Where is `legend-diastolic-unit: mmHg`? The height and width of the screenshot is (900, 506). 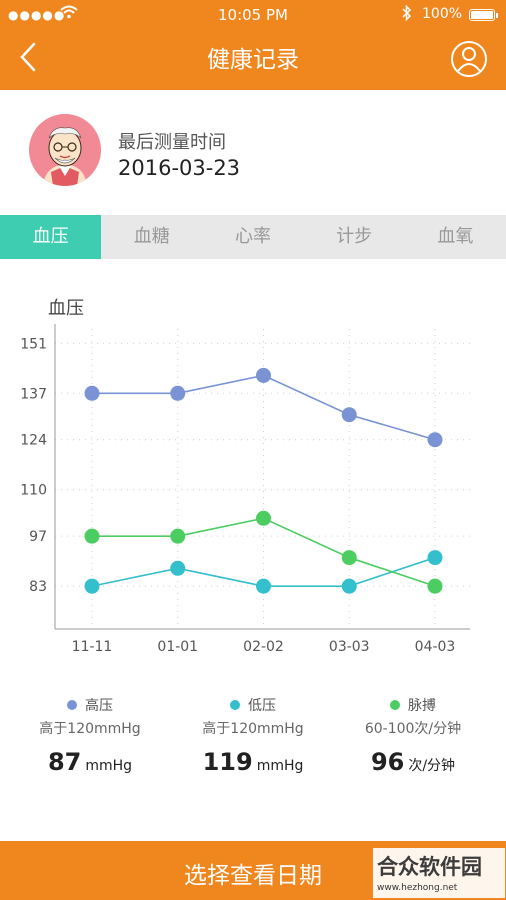 legend-diastolic-unit: mmHg is located at coordinates (280, 766).